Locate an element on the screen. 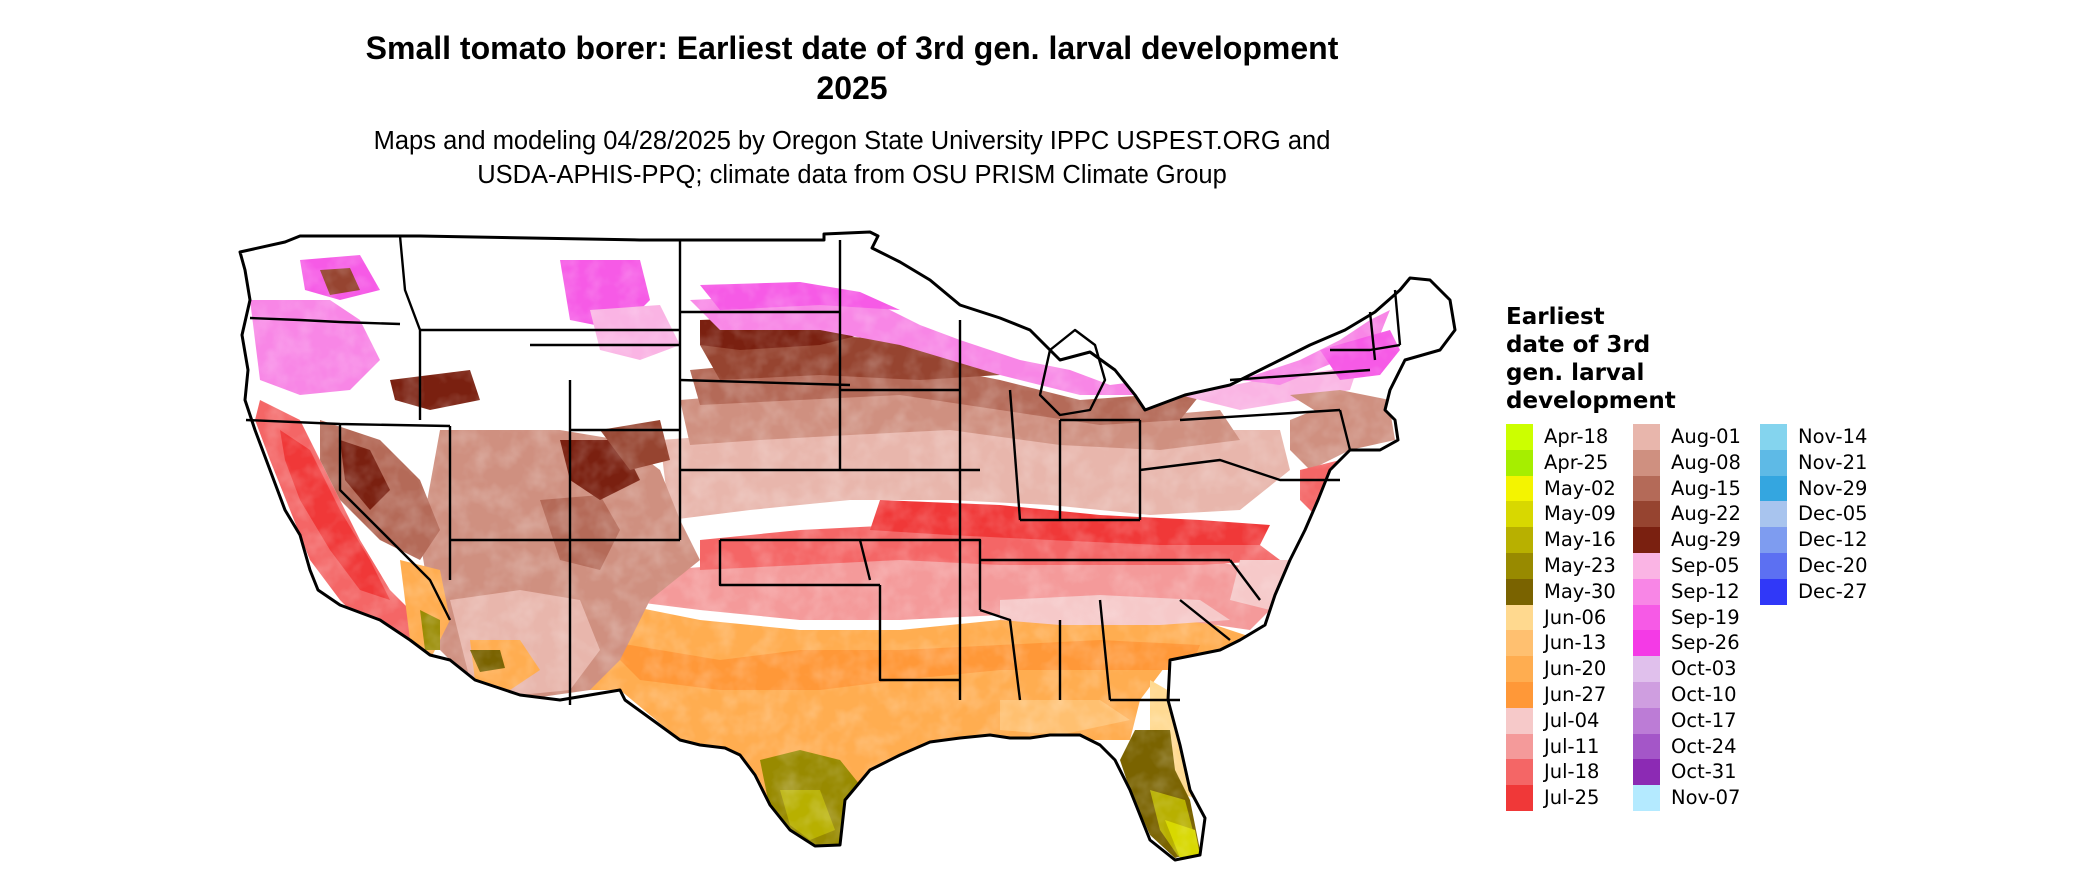 The width and height of the screenshot is (2100, 892). legend-item: Jun-13 is located at coordinates (1569, 643).